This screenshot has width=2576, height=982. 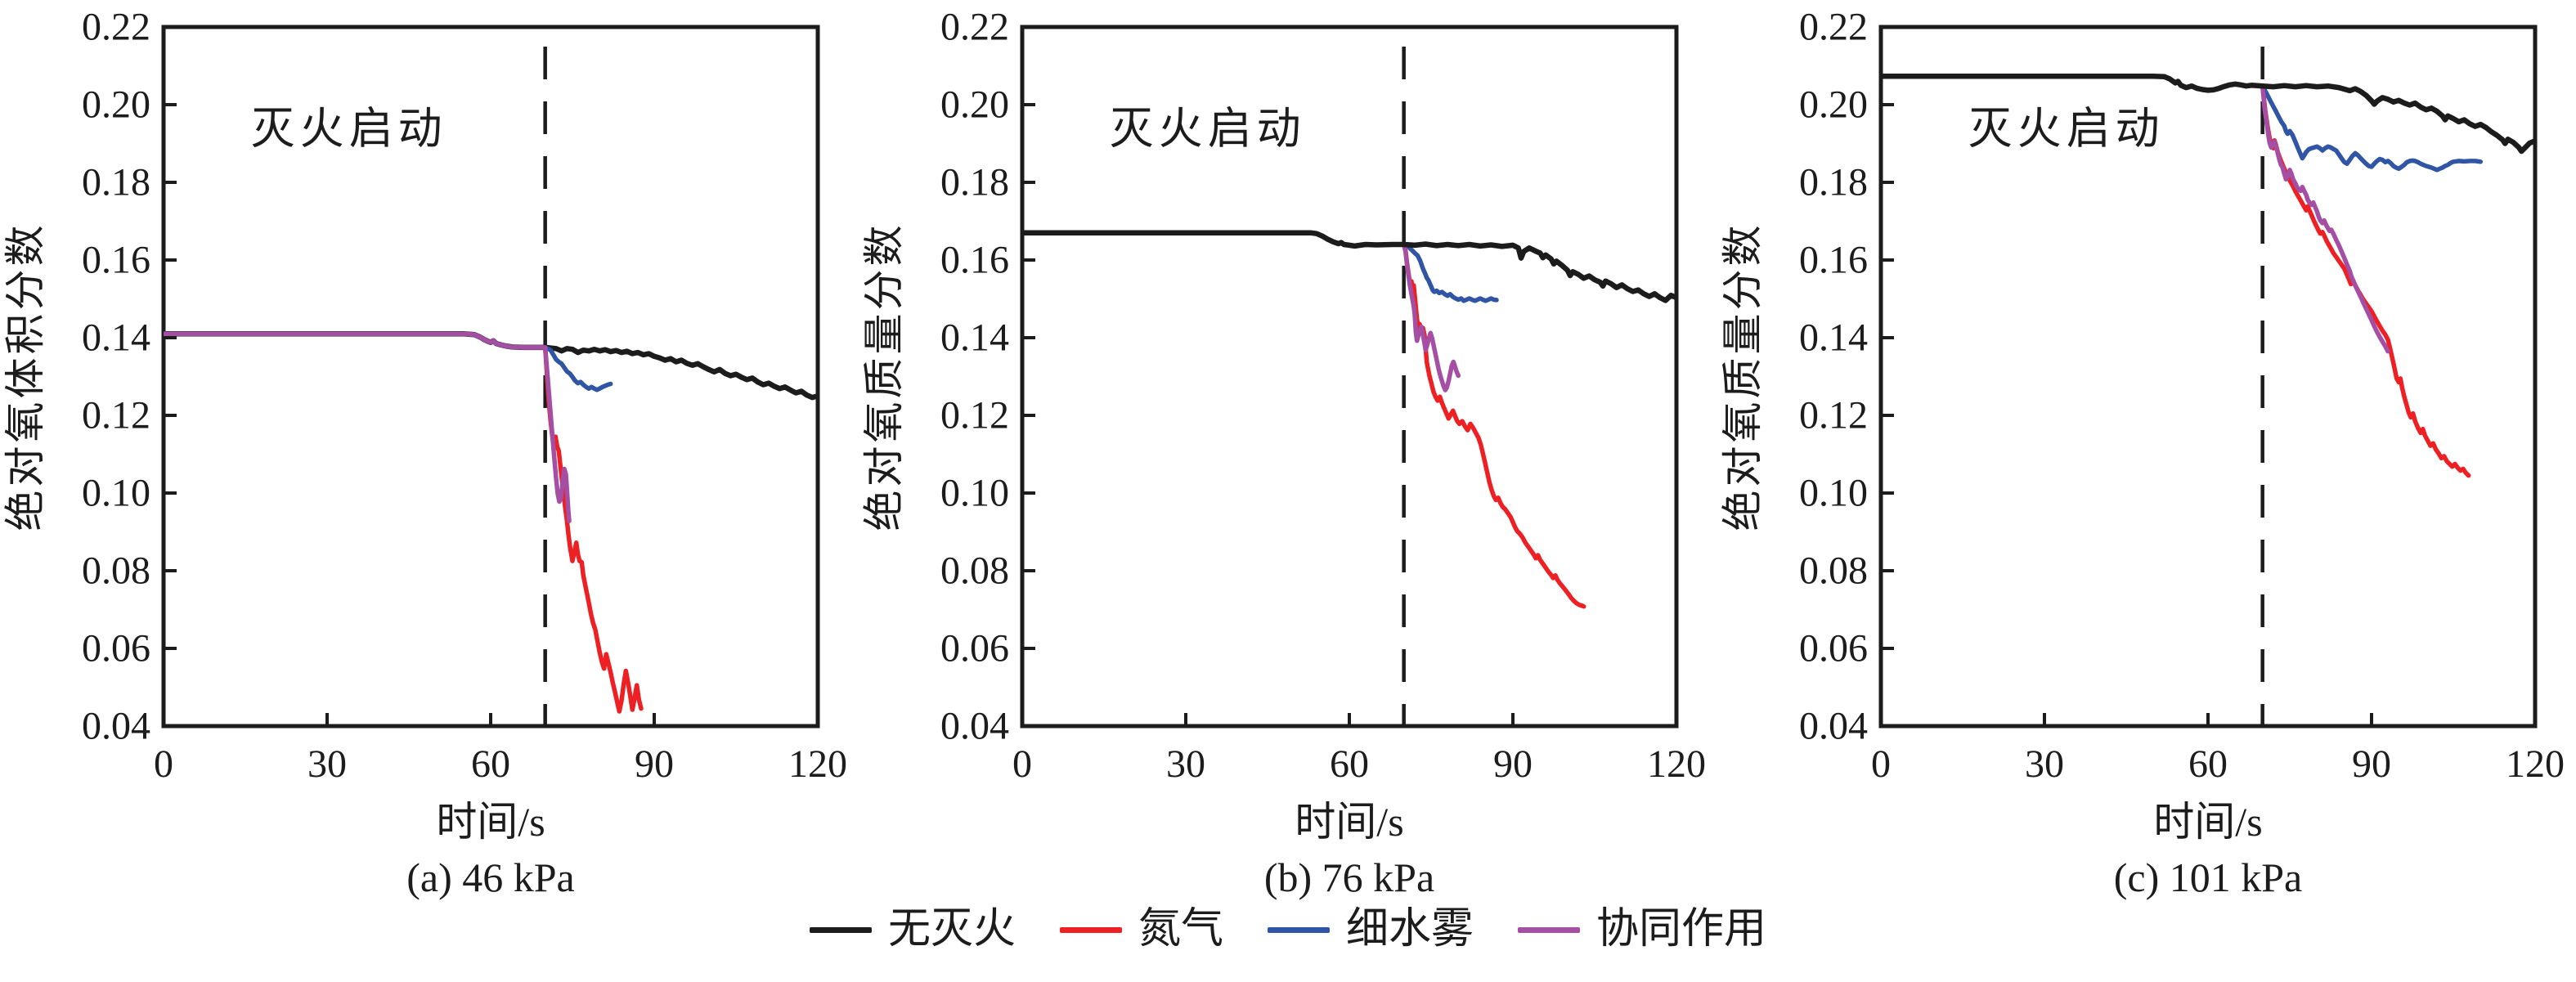 I want to click on legend-line-swatch-synergy, so click(x=1550, y=929).